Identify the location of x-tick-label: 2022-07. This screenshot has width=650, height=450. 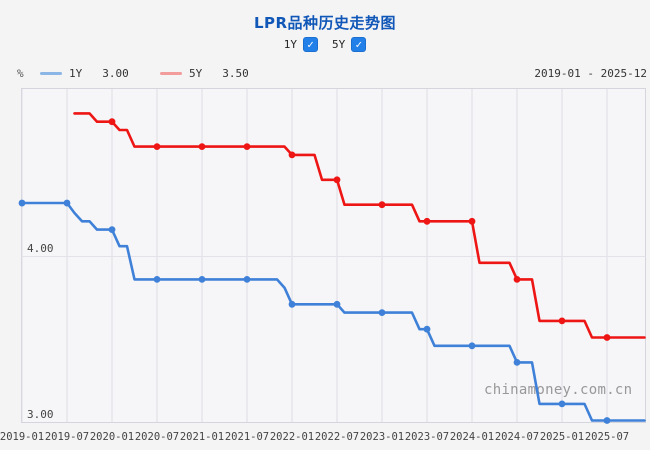
(337, 437).